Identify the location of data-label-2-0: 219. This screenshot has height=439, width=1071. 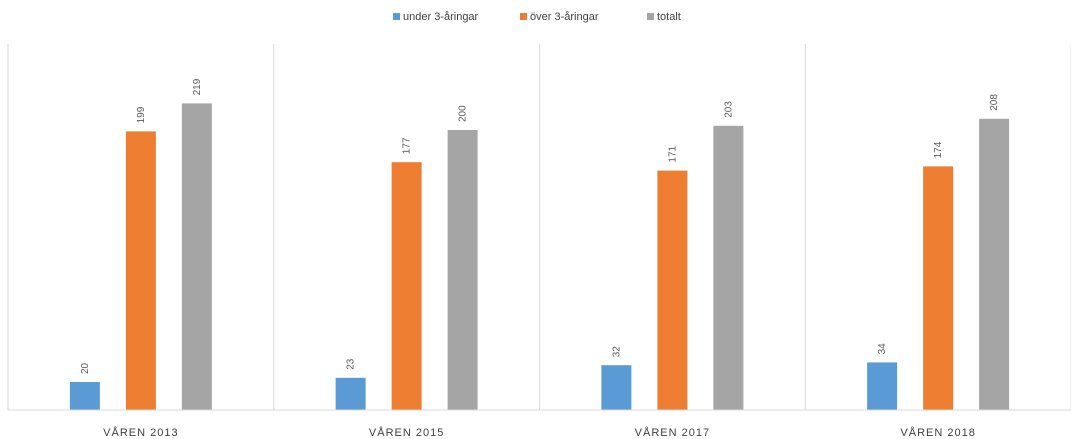
(197, 86).